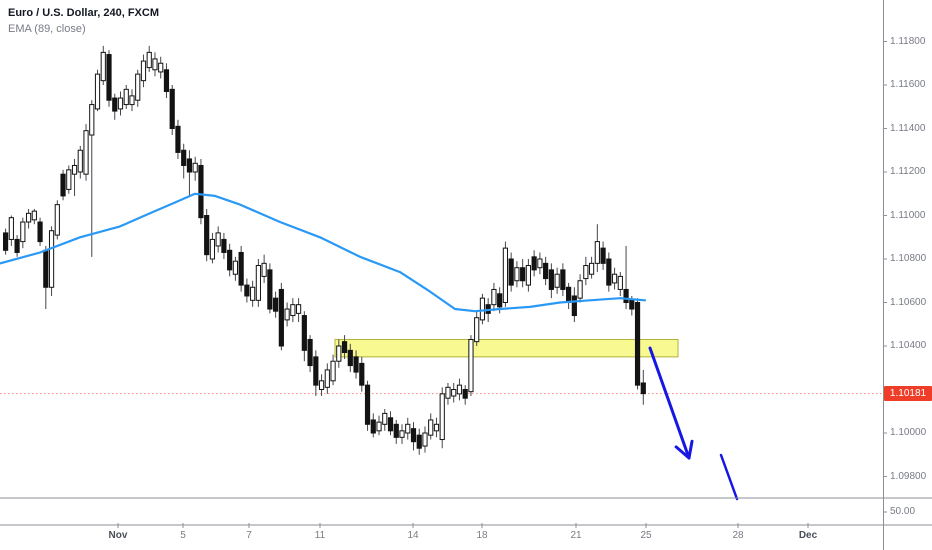 This screenshot has height=550, width=932. I want to click on last-price-tag: 1.10181, so click(908, 393).